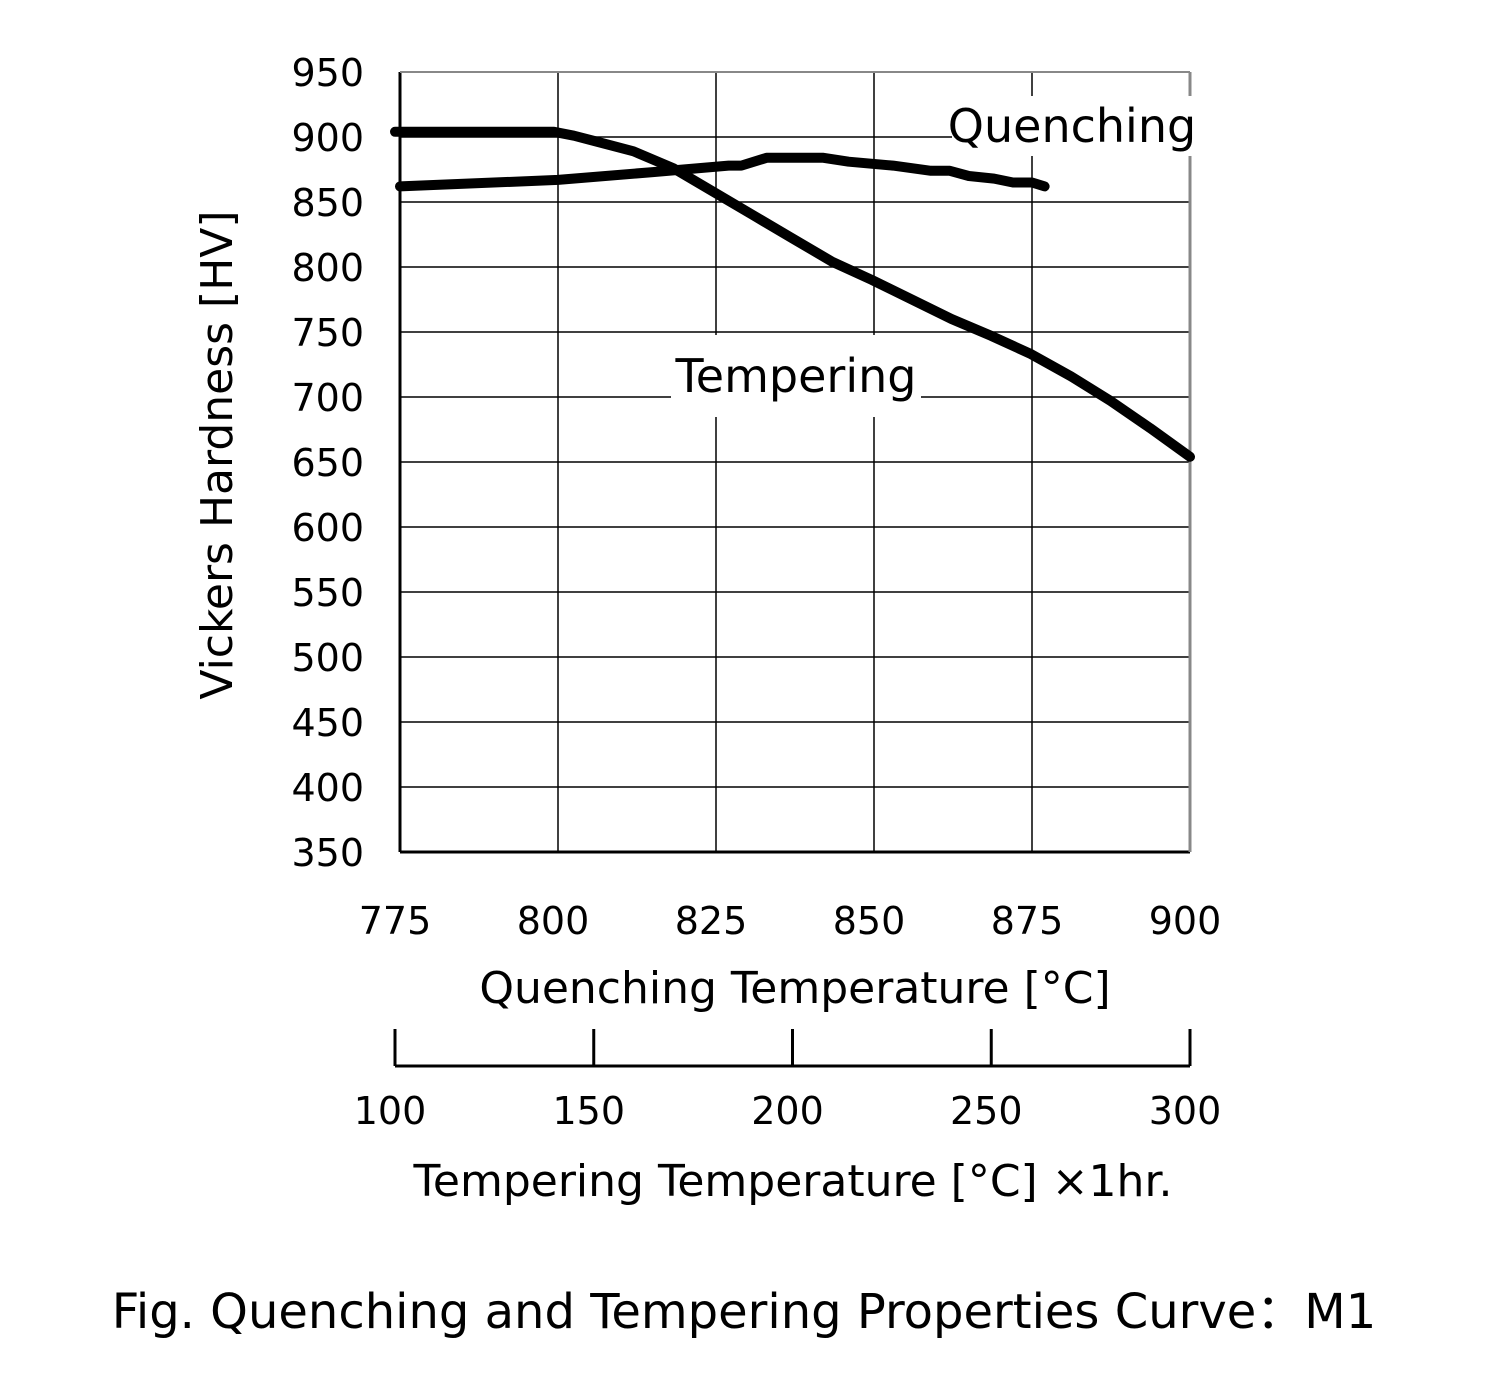 This screenshot has width=1489, height=1374. I want to click on series-line-quenching, so click(722, 172).